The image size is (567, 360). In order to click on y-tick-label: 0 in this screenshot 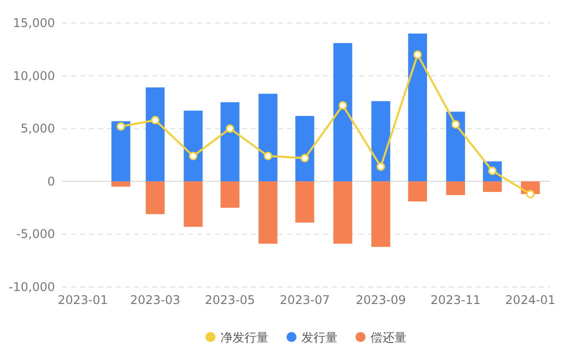, I will do `click(51, 181)`.